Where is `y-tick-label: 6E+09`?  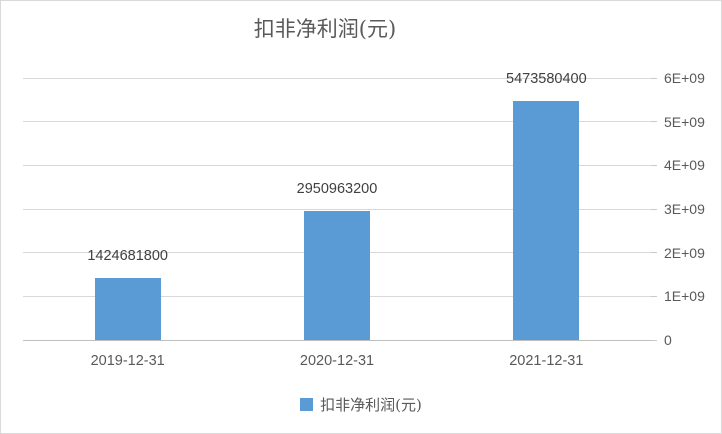 y-tick-label: 6E+09 is located at coordinates (684, 78).